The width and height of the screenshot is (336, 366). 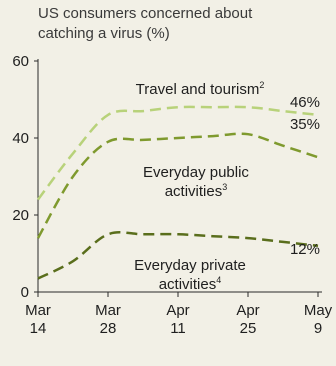 I want to click on end-value-label-everyday-public: 35%, so click(x=305, y=124).